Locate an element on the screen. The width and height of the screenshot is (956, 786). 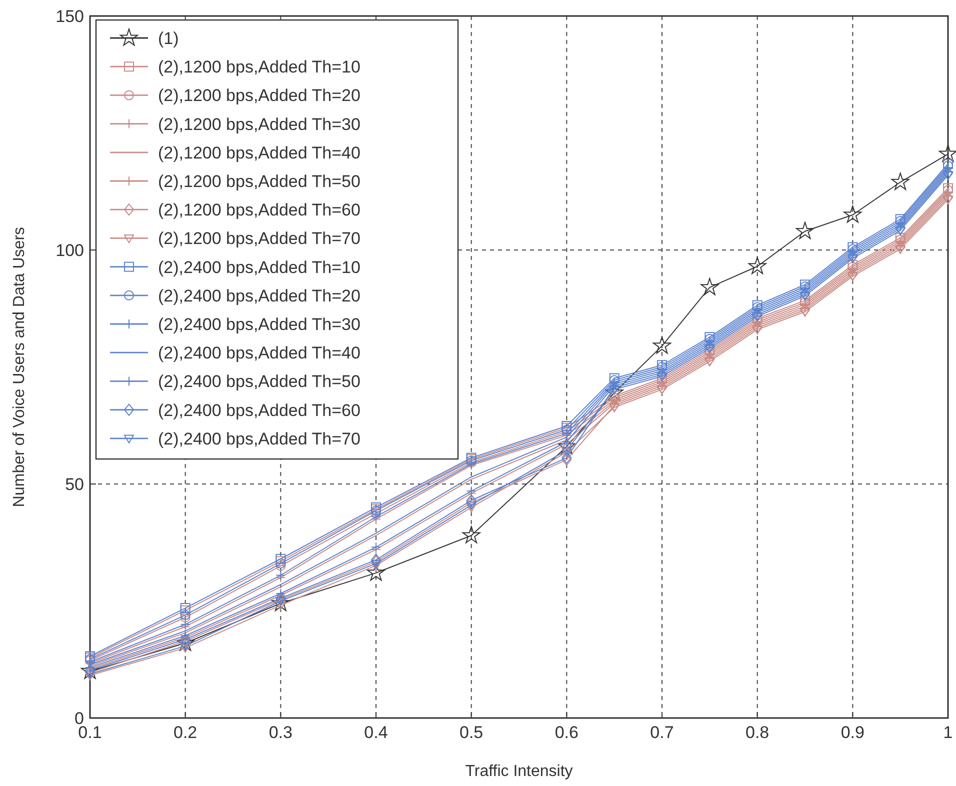
x-tick-label: 0.4 is located at coordinates (376, 732).